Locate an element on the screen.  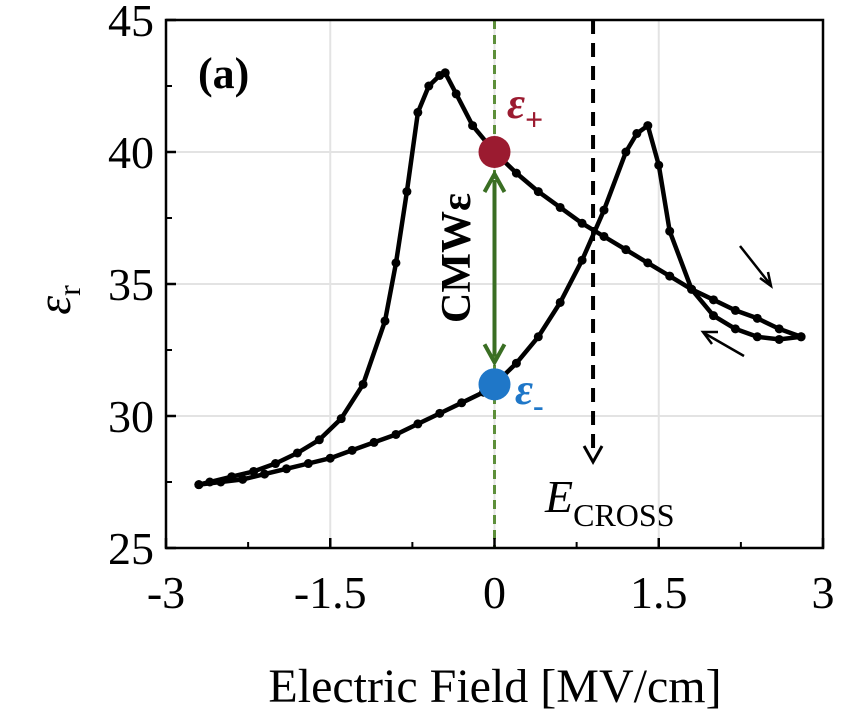
sweep-arrow-up-shaft is located at coordinates (724, 344).